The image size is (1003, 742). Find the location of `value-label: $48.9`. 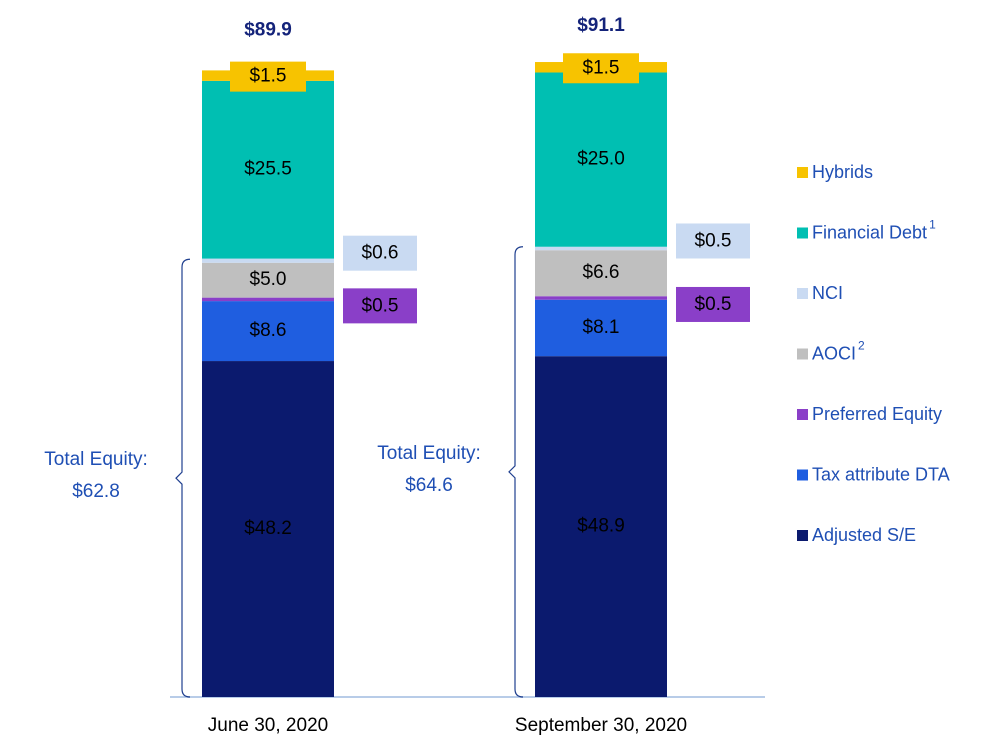

value-label: $48.9 is located at coordinates (601, 526).